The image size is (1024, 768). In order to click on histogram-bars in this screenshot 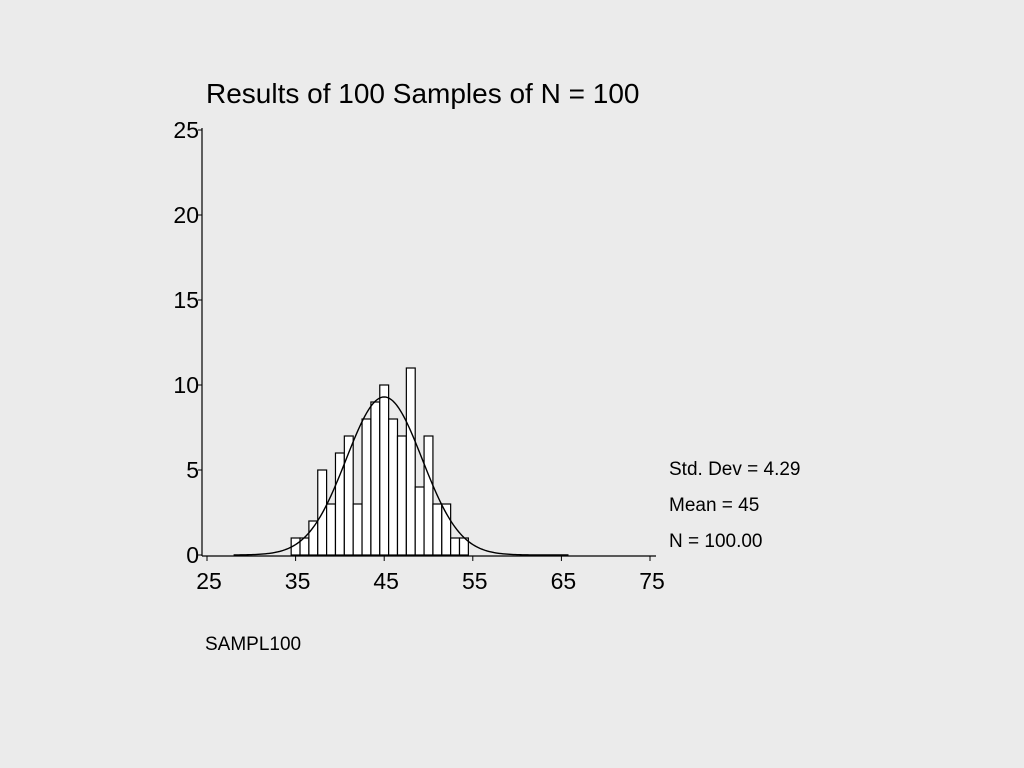, I will do `click(379, 461)`.